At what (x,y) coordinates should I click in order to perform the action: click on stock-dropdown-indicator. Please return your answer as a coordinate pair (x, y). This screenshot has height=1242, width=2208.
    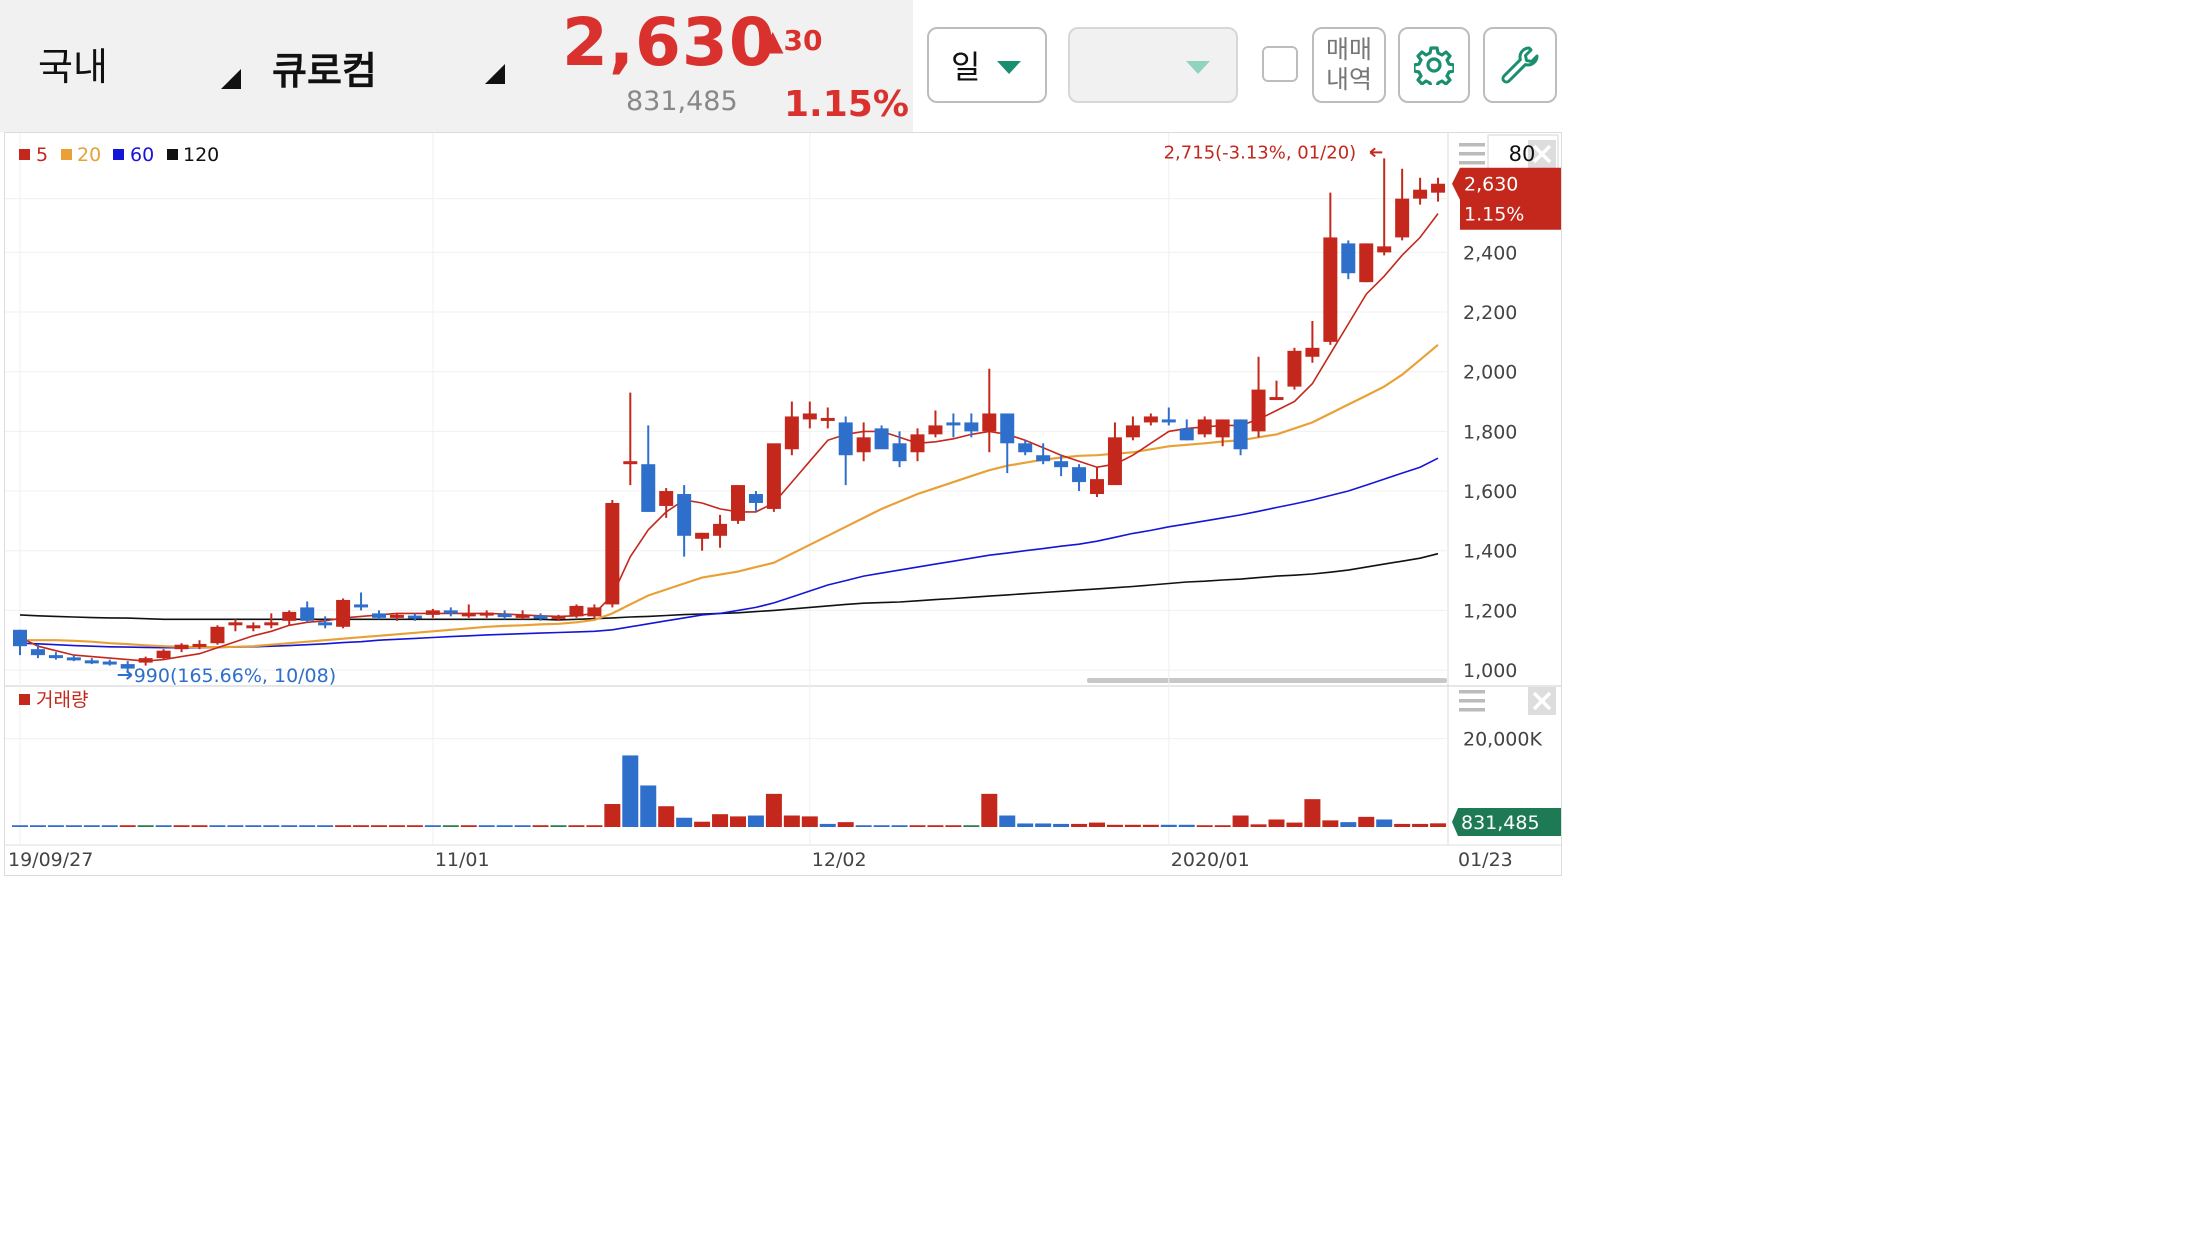
    Looking at the image, I should click on (495, 74).